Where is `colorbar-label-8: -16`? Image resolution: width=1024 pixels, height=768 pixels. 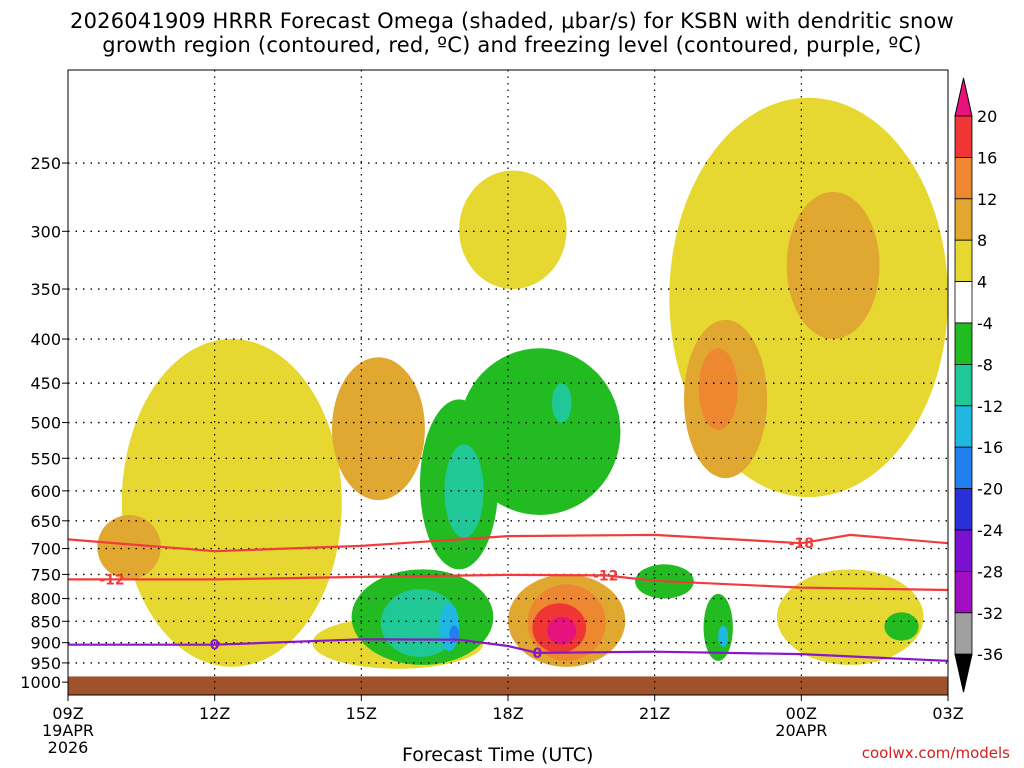
colorbar-label-8: -16 is located at coordinates (990, 447).